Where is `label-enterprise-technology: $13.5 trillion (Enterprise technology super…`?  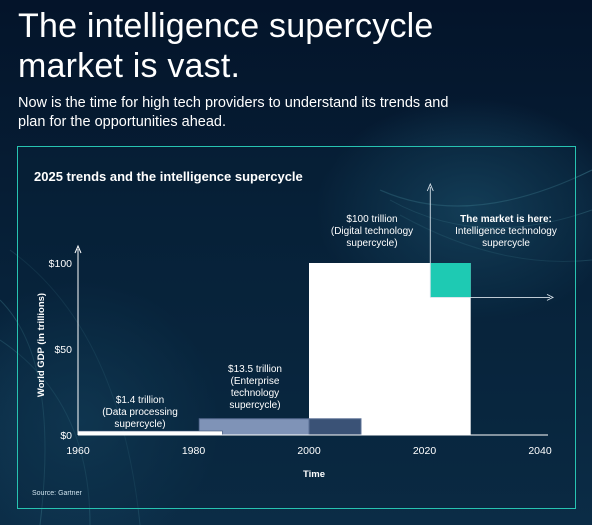
label-enterprise-technology: $13.5 trillion (Enterprise technology super… is located at coordinates (255, 387).